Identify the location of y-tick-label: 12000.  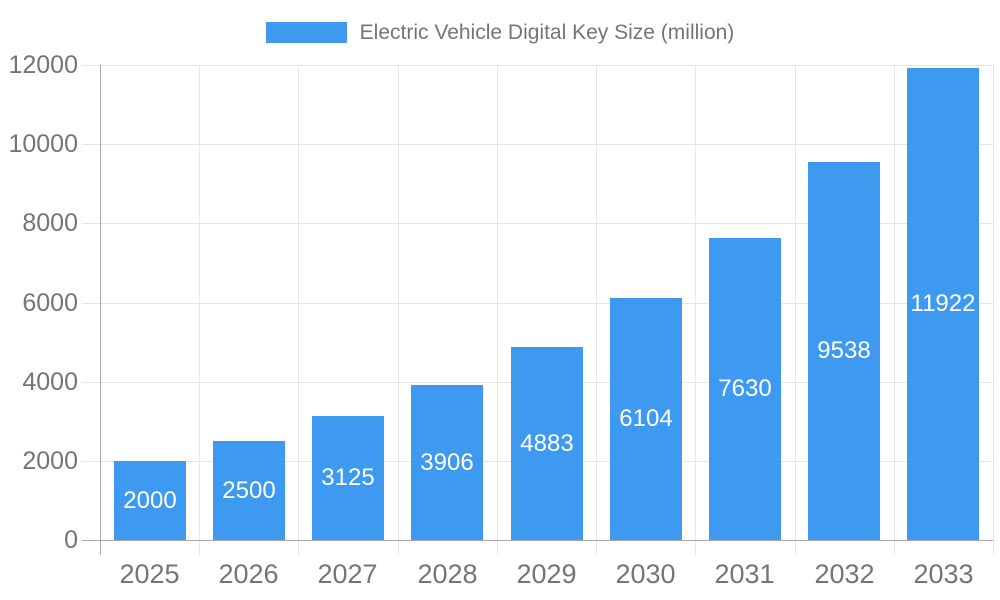
(43, 65).